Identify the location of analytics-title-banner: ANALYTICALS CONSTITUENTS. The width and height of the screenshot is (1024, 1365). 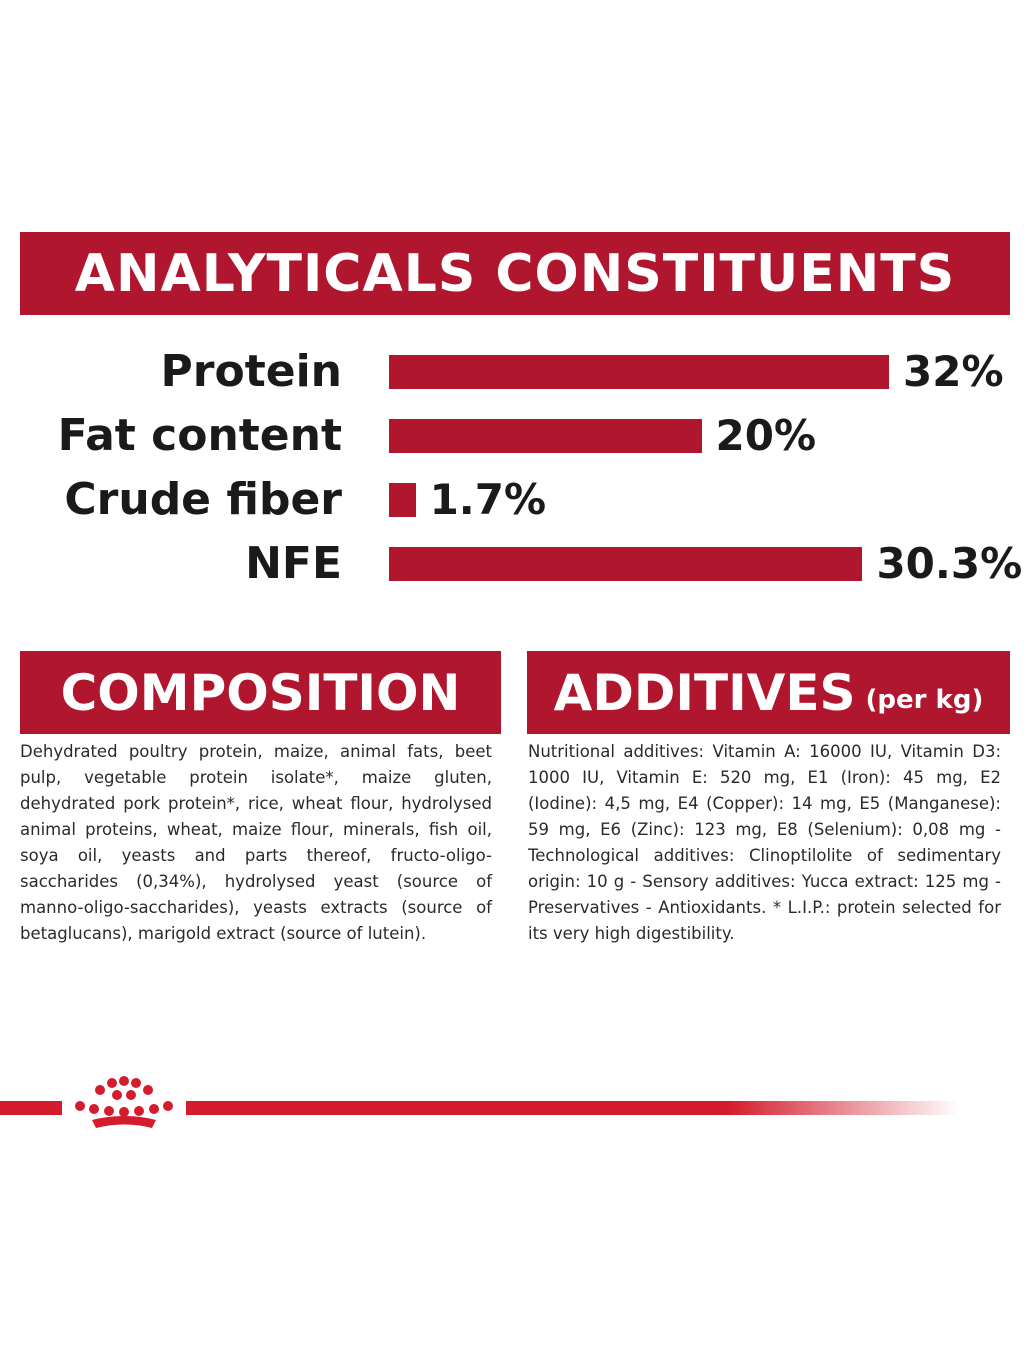
(515, 273).